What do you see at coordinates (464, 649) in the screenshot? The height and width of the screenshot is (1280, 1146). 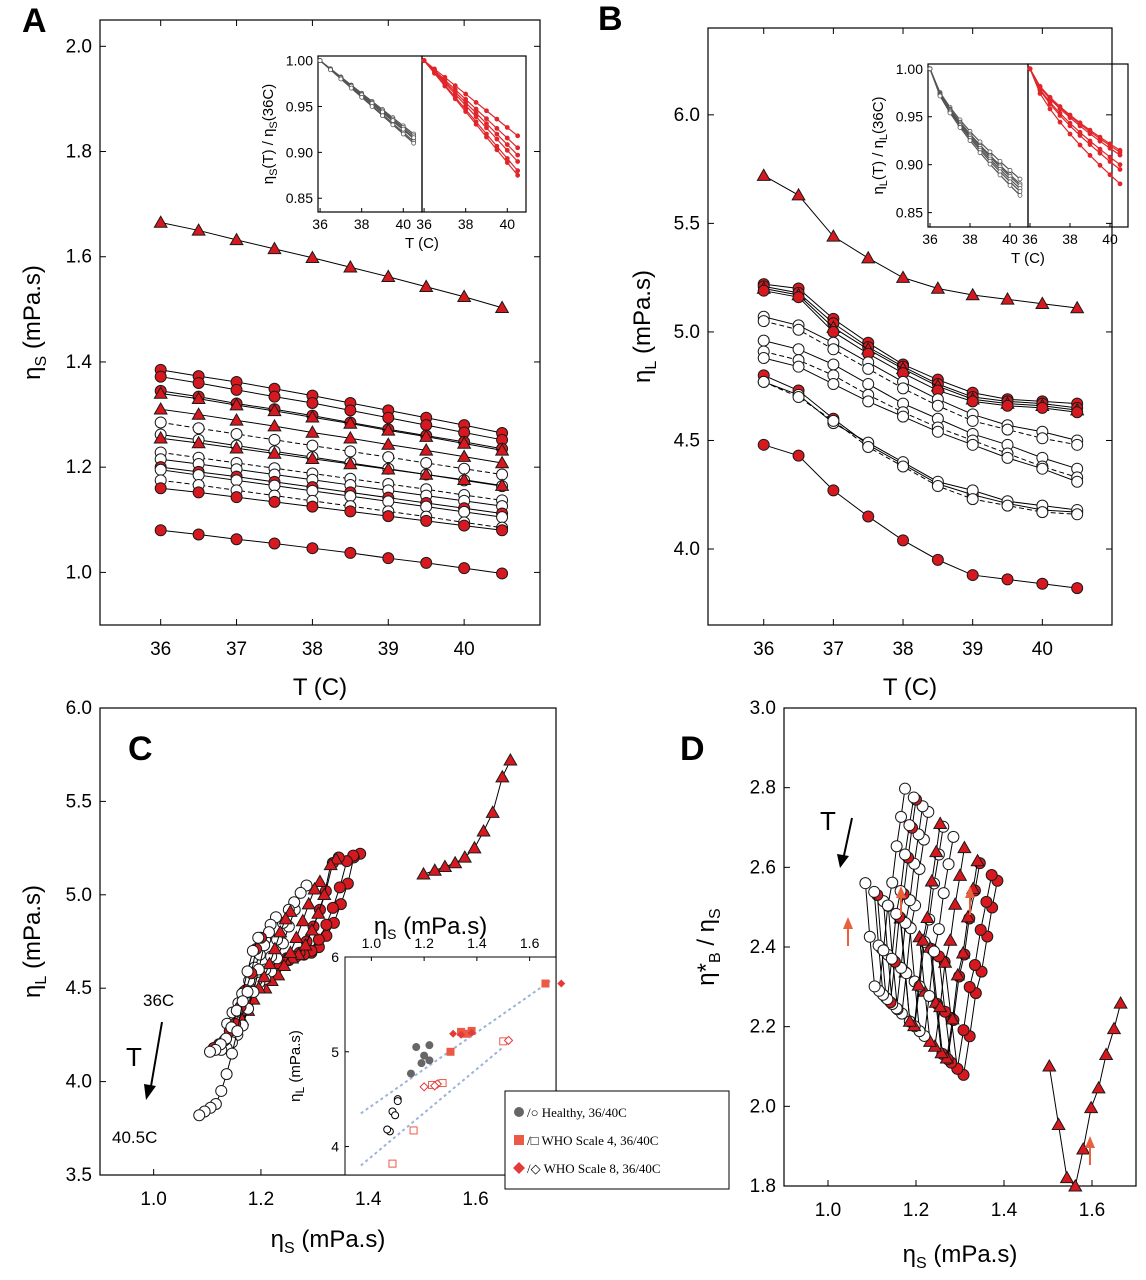 I see `x-tick-label: 40` at bounding box center [464, 649].